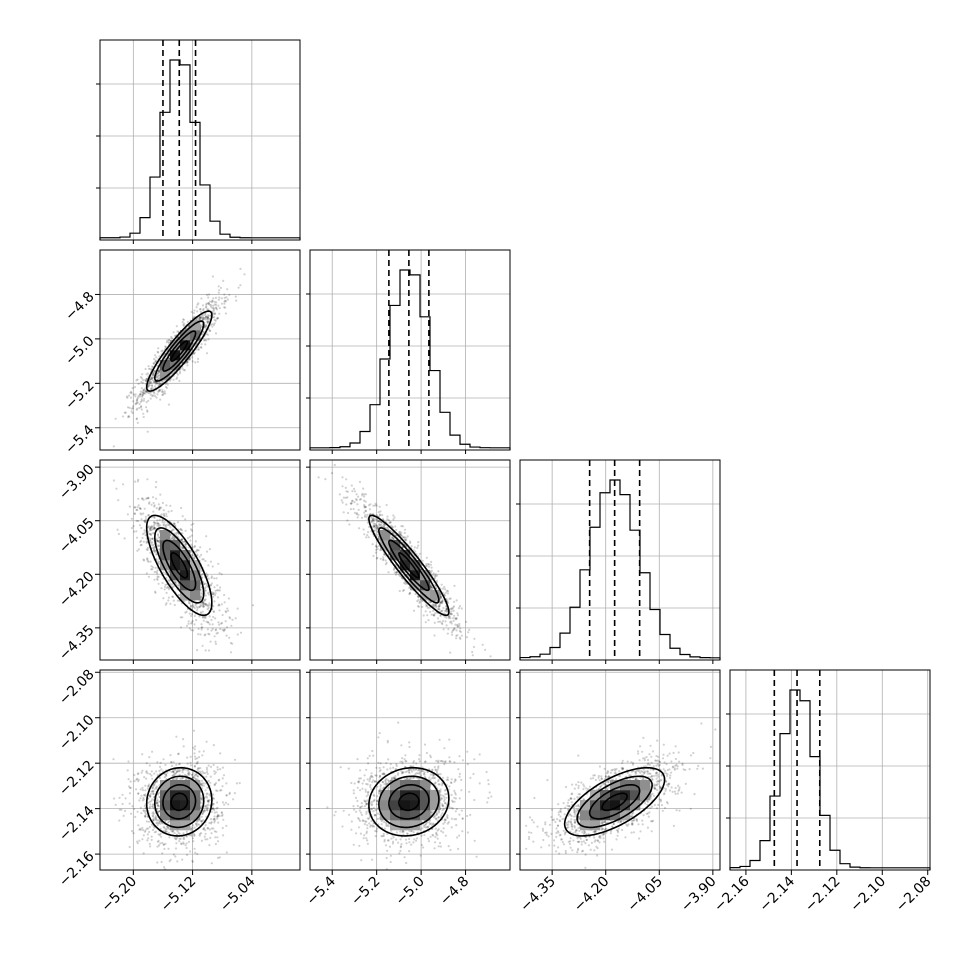 This screenshot has width=970, height=970. I want to click on contour-line, so click(409, 565).